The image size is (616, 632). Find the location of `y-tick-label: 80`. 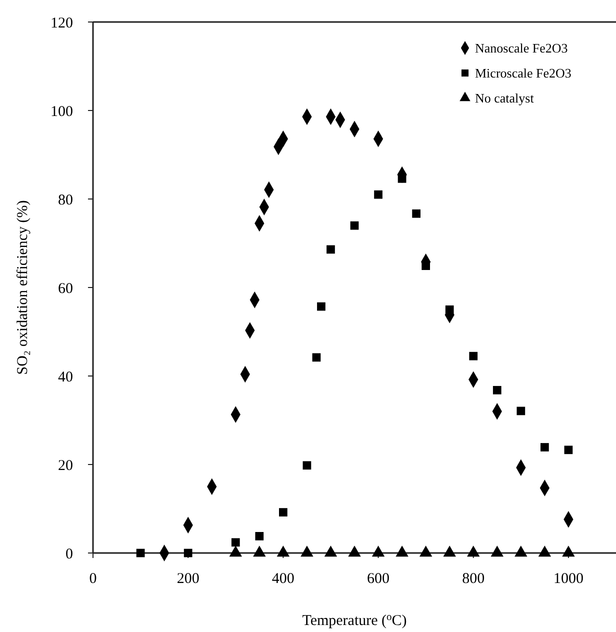

y-tick-label: 80 is located at coordinates (65, 200).